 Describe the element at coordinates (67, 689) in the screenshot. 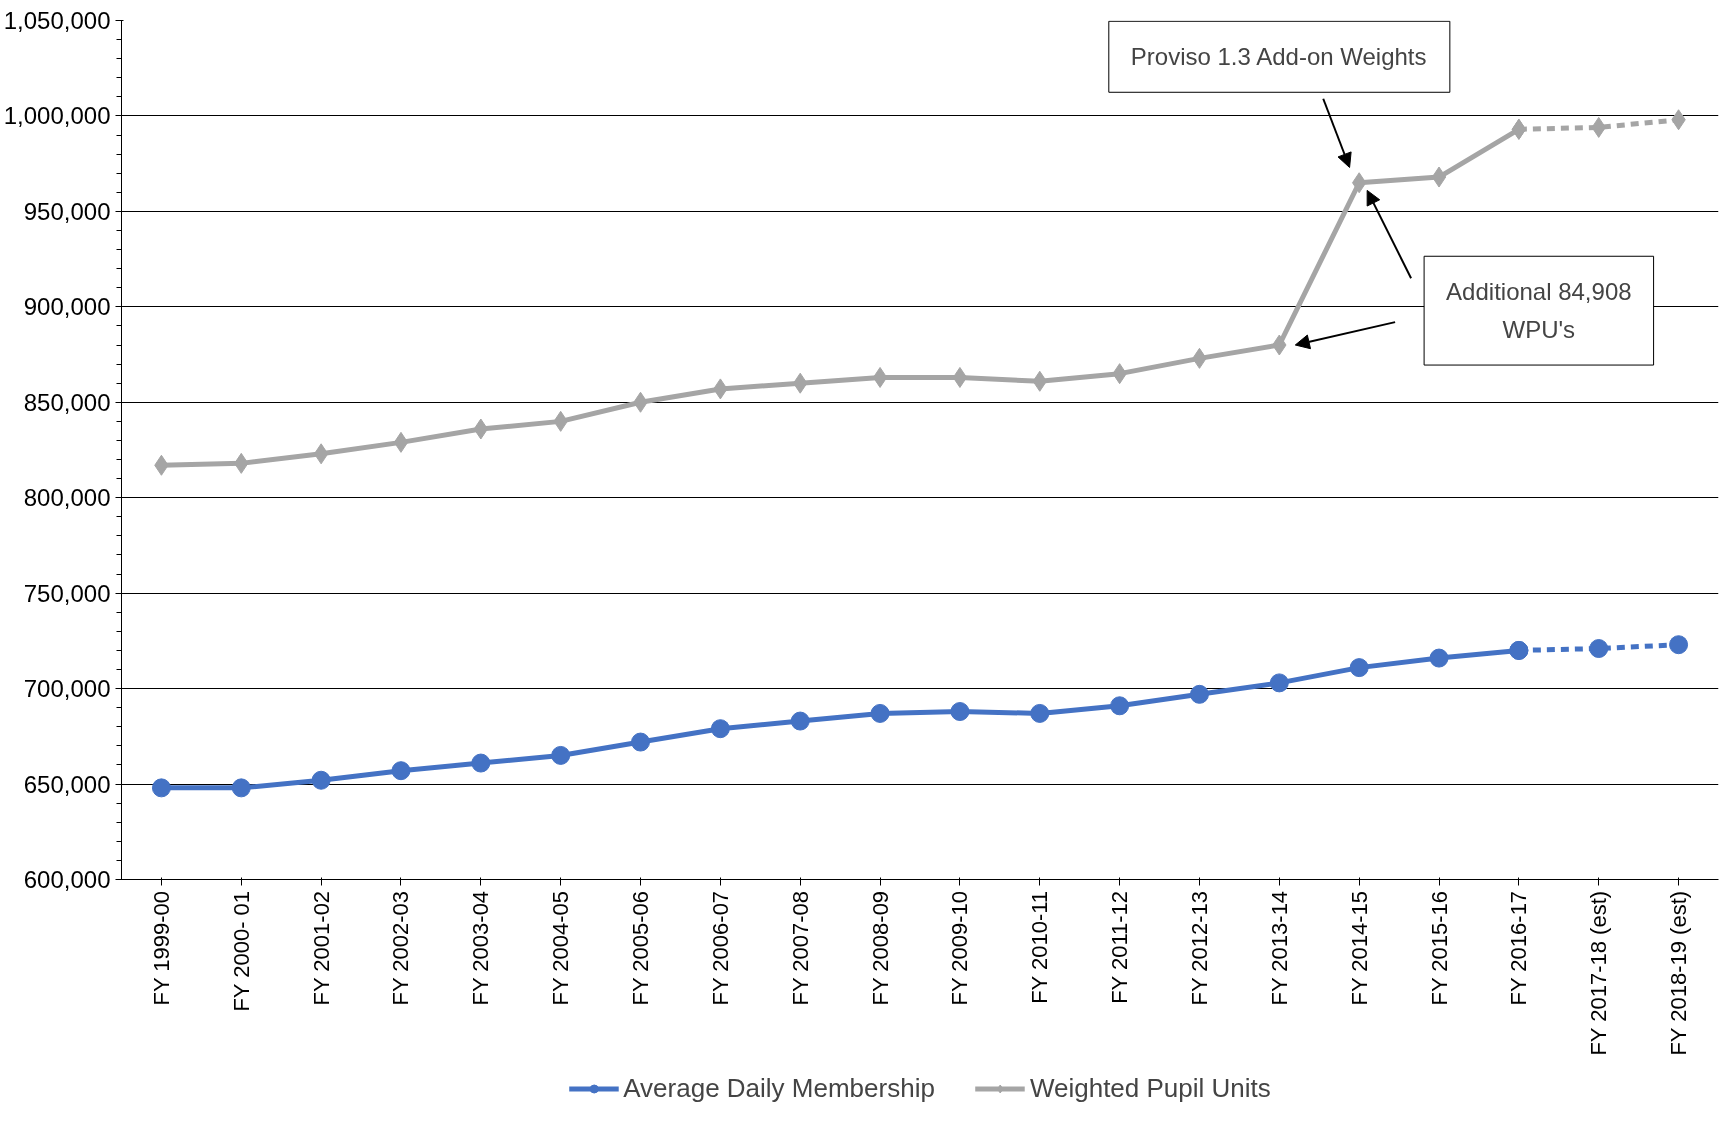

I see `y-tick-label: 700,000` at that location.